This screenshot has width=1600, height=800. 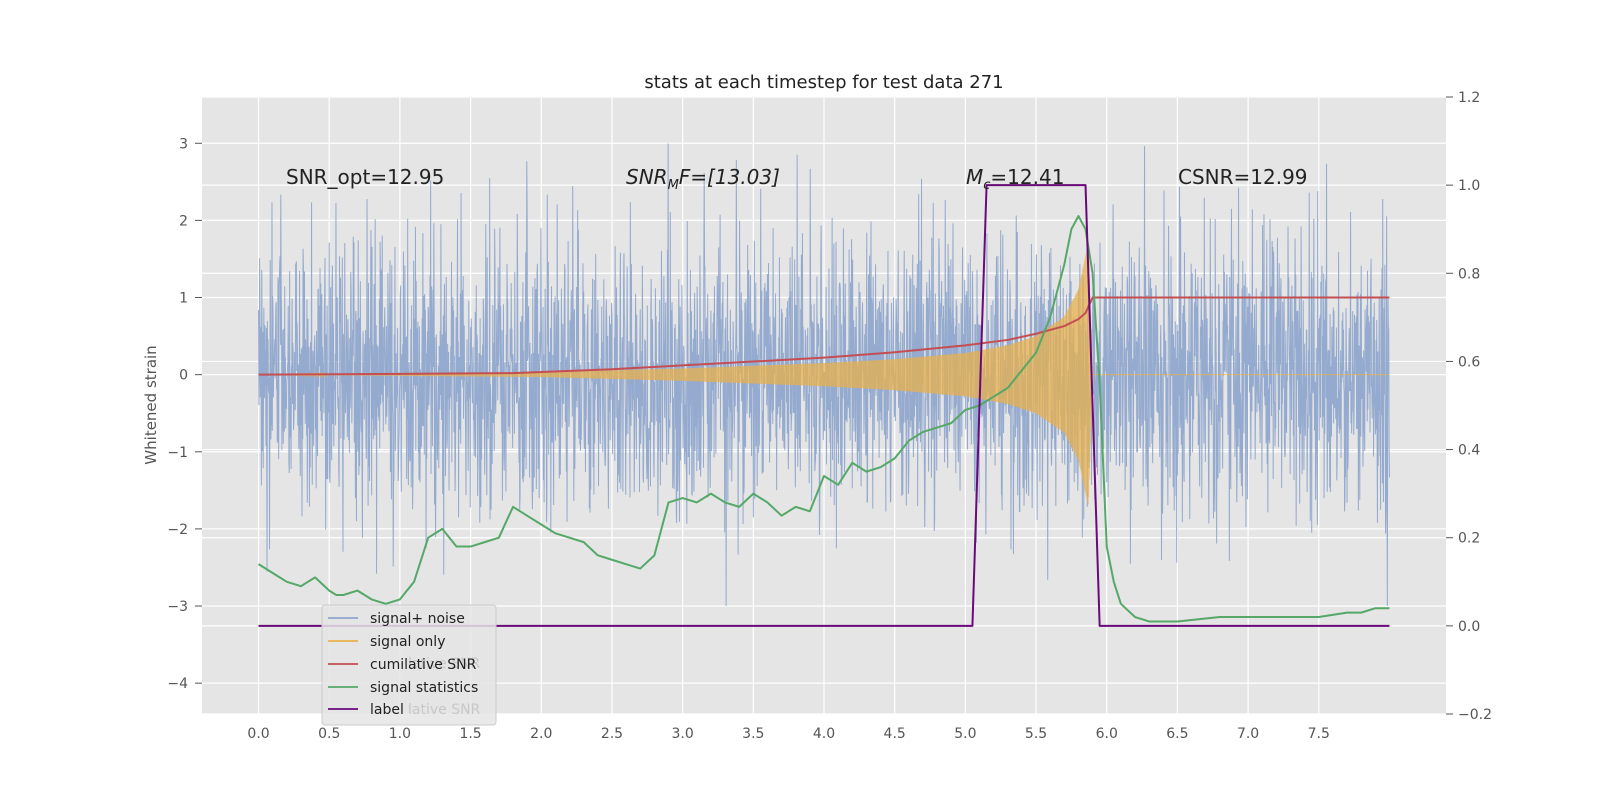 I want to click on y-right-tick-label: 0.4, so click(x=1469, y=451).